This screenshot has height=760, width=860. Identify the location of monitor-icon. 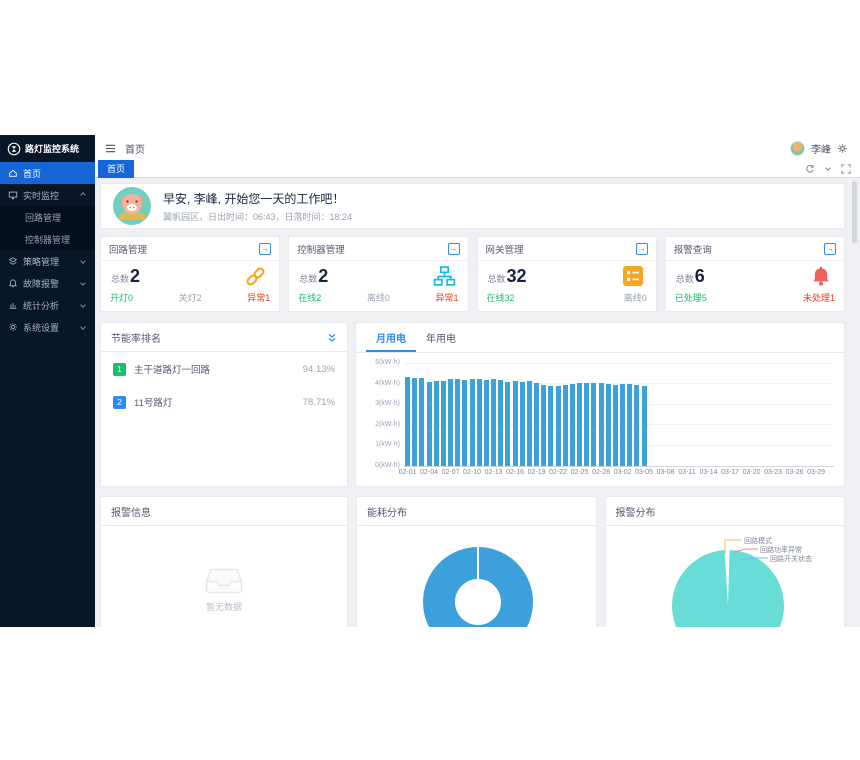
(13, 195).